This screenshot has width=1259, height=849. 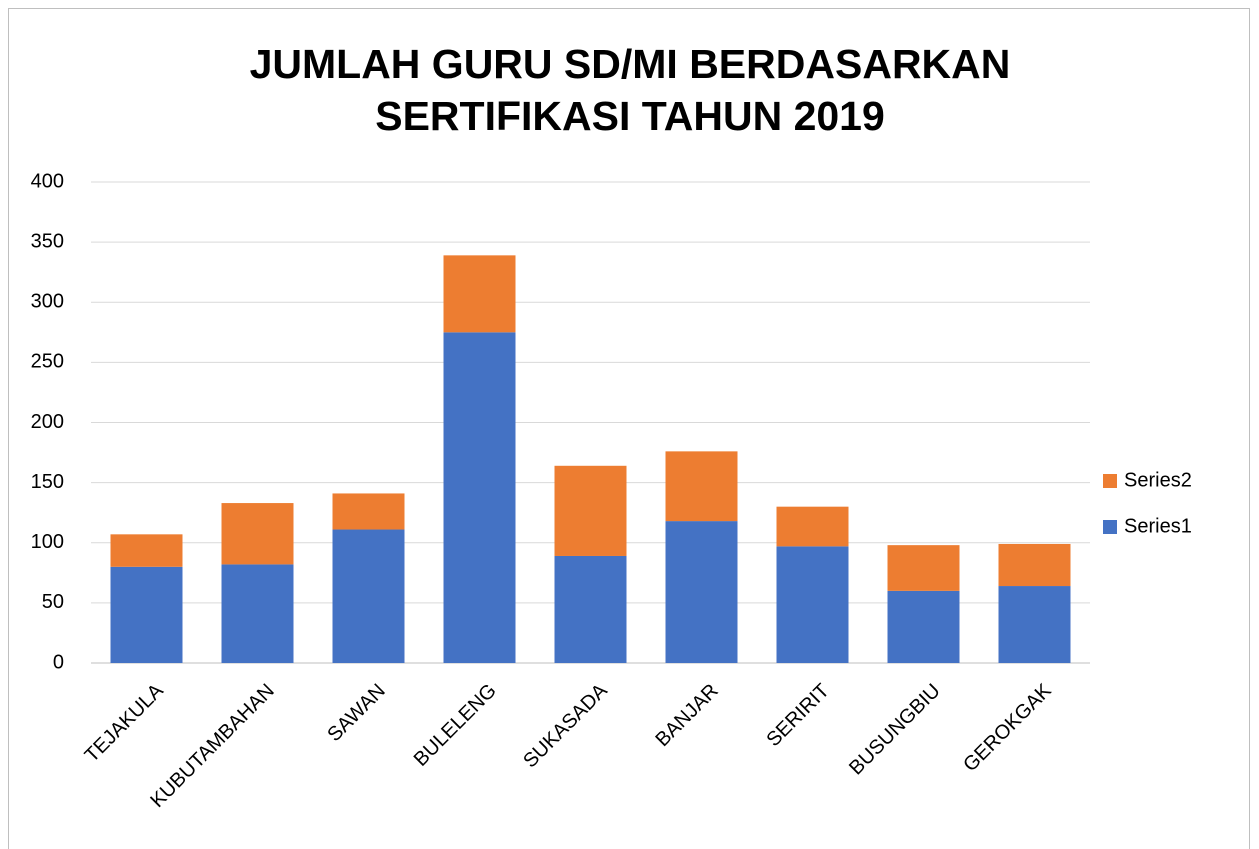 What do you see at coordinates (1158, 526) in the screenshot?
I see `legend-label: Series1` at bounding box center [1158, 526].